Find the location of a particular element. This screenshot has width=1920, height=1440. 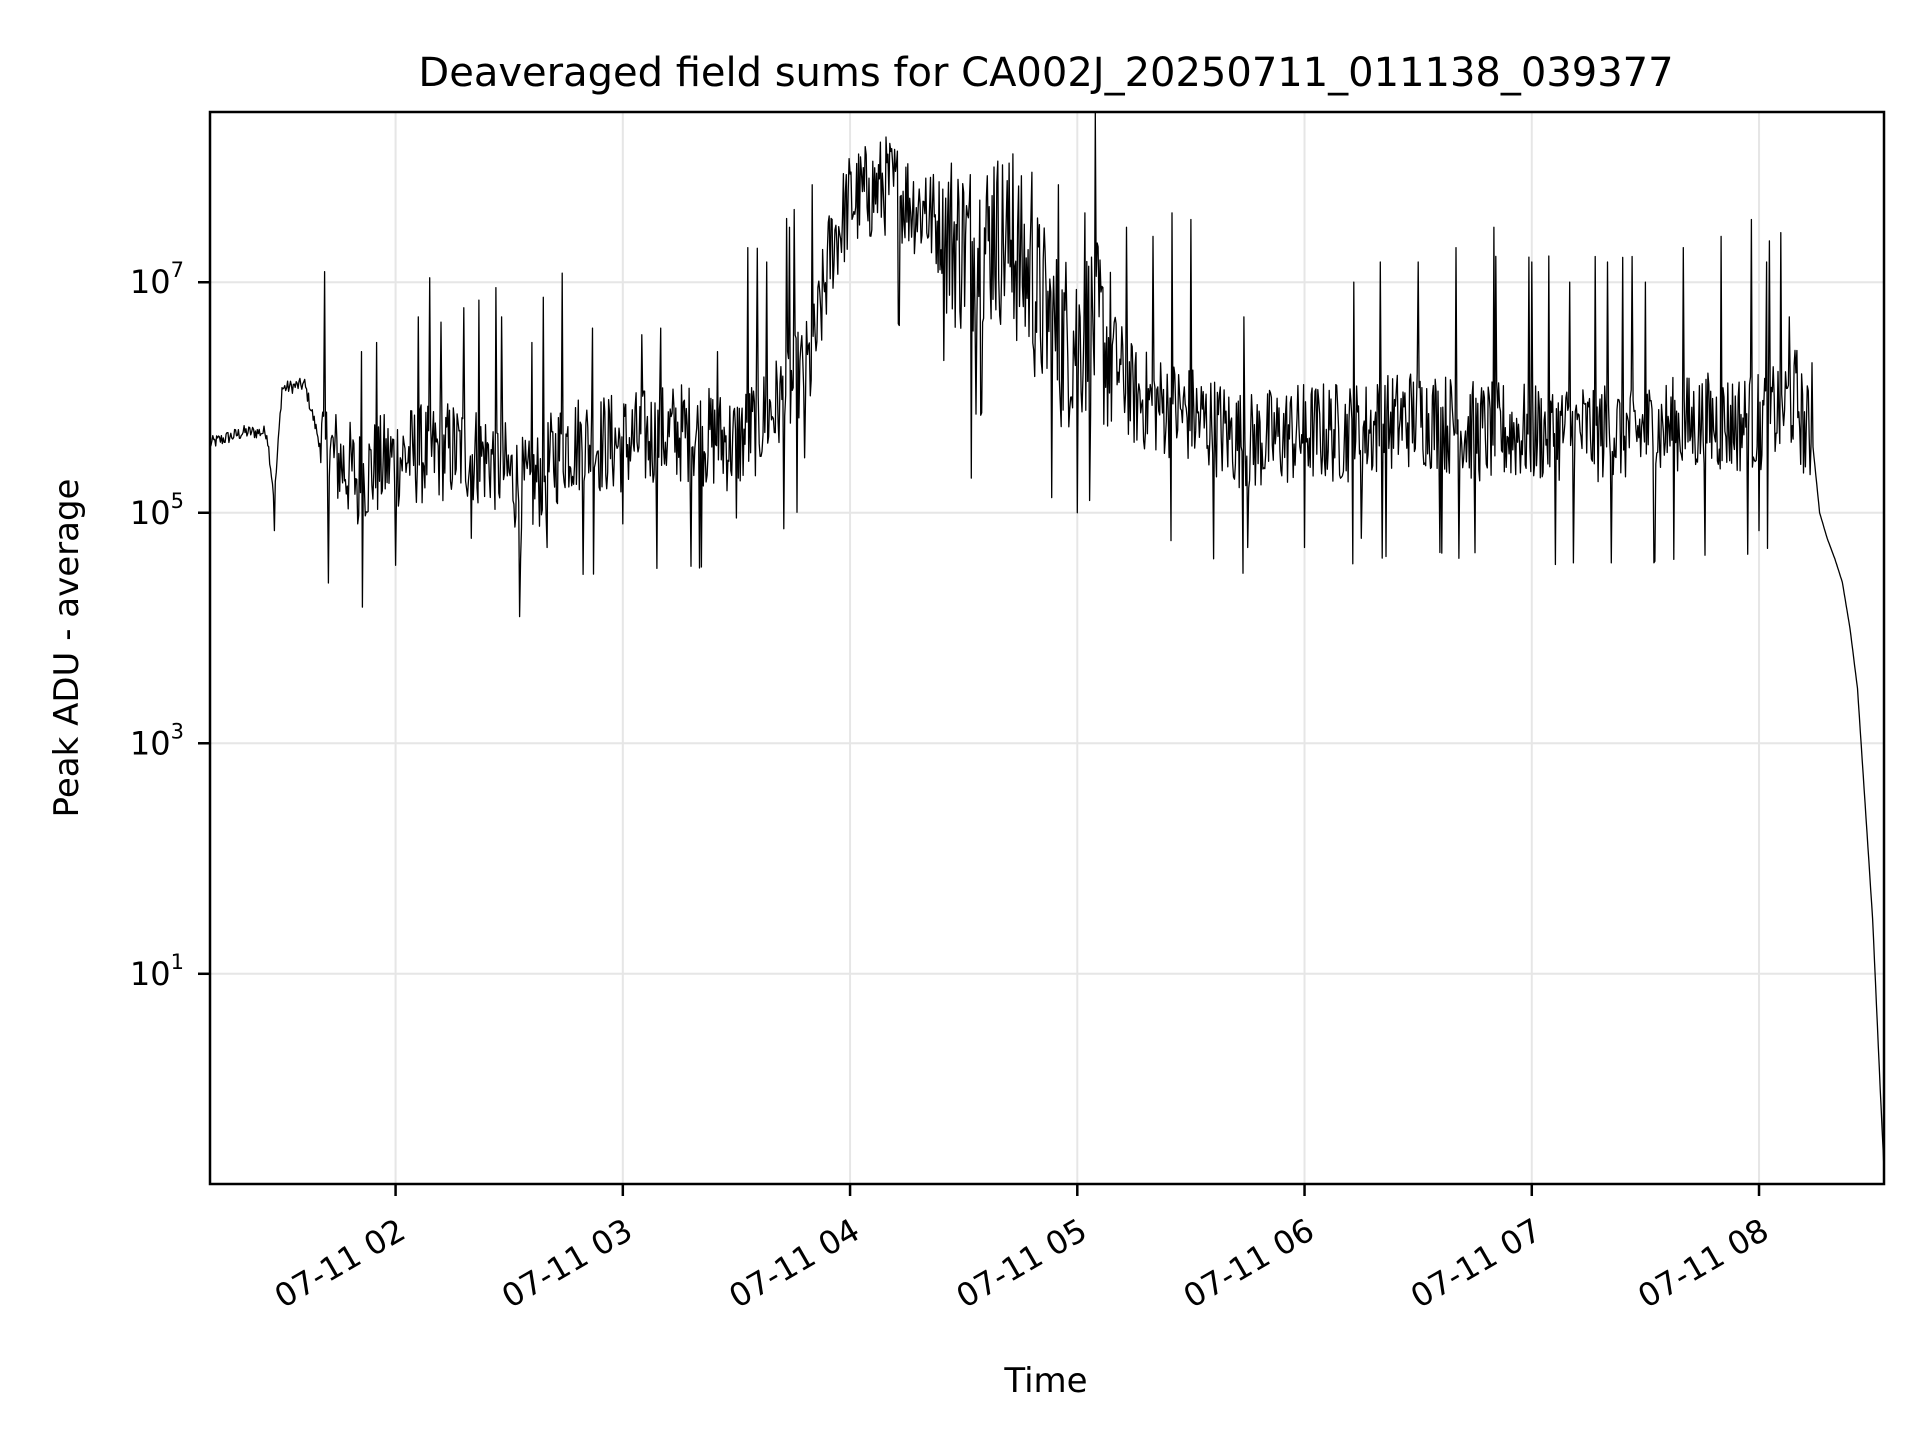

x-tick-label: 07-11 06 is located at coordinates (1249, 1263).